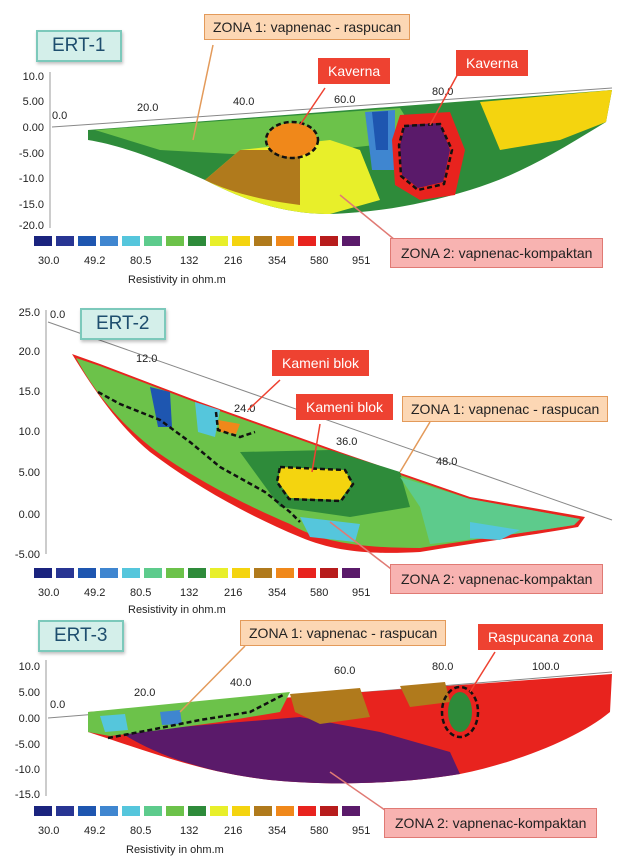 The image size is (617, 856). I want to click on ert3-zona1-label: ZONA 1: vapnenac - raspucan, so click(343, 633).